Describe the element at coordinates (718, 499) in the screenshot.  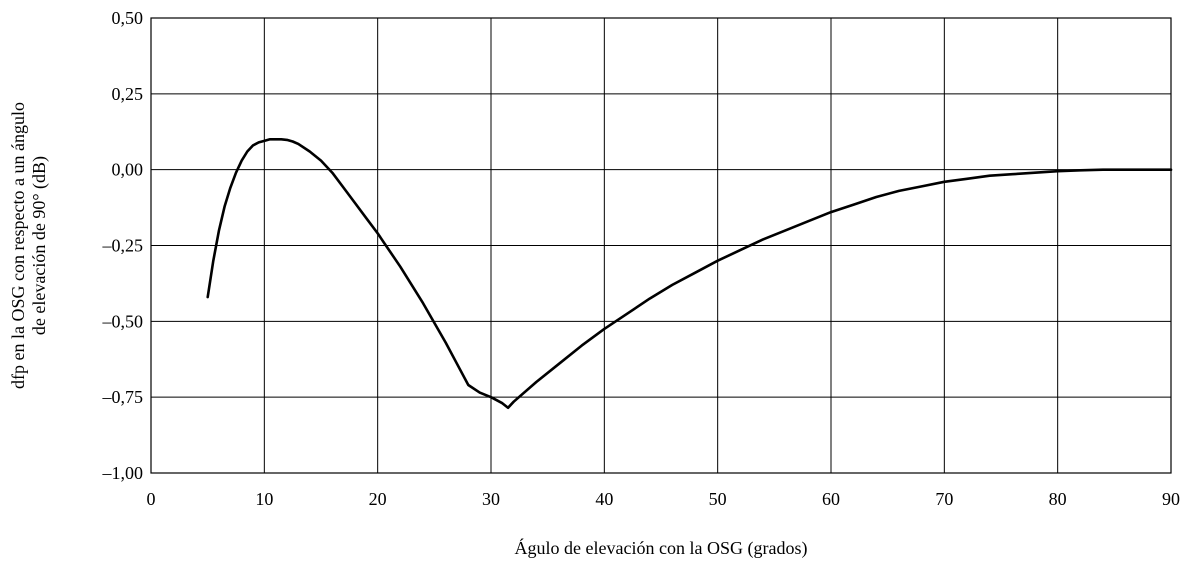
I see `x-tick-label: 50` at that location.